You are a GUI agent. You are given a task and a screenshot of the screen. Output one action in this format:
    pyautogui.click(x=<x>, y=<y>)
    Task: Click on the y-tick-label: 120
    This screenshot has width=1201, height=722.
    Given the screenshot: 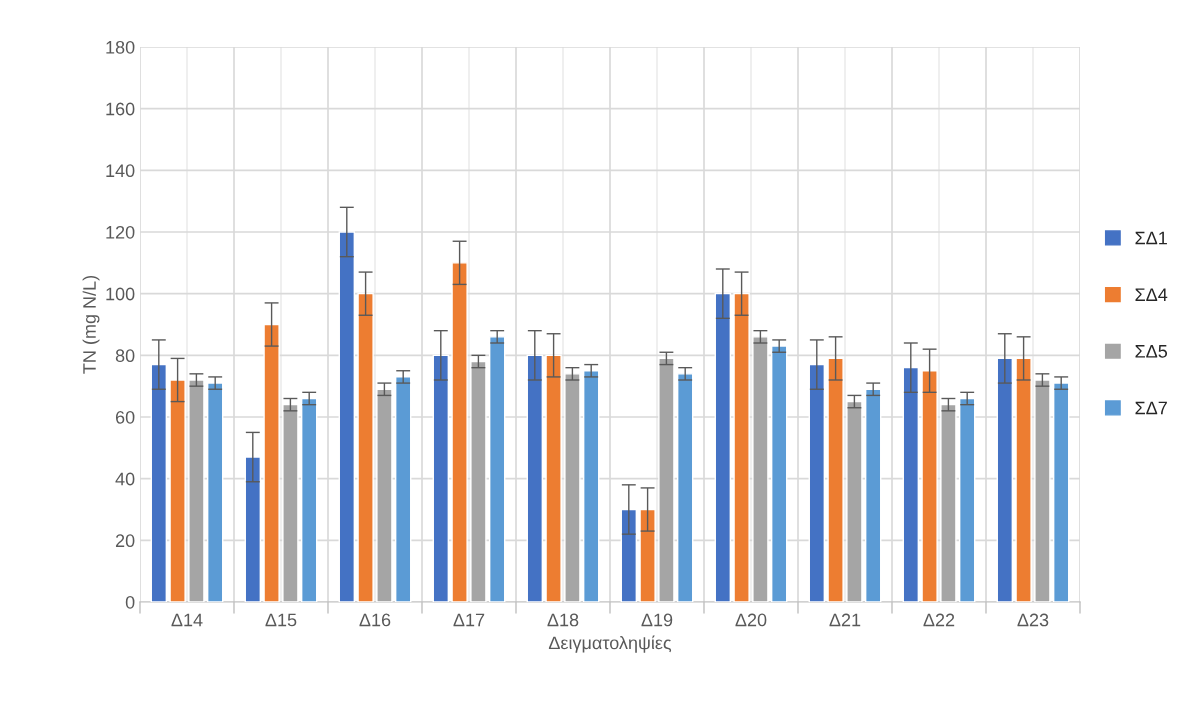 What is the action you would take?
    pyautogui.click(x=120, y=232)
    